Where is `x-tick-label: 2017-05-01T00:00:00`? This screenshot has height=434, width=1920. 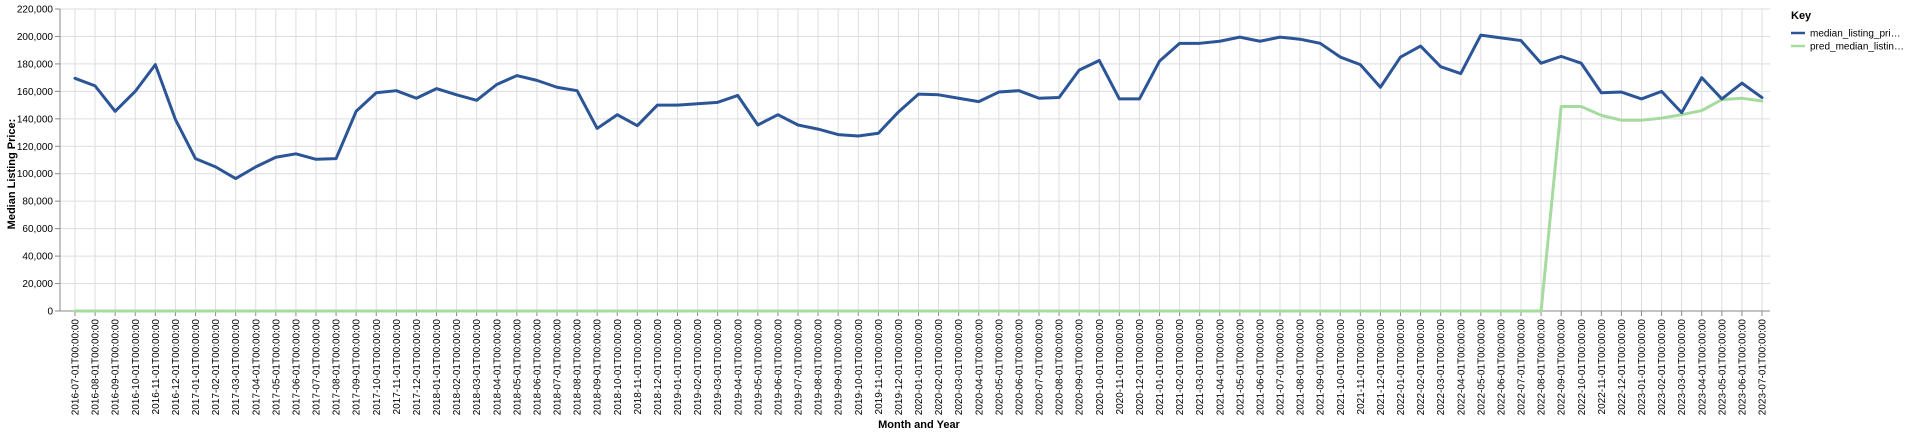
x-tick-label: 2017-05-01T00:00:00 is located at coordinates (276, 367).